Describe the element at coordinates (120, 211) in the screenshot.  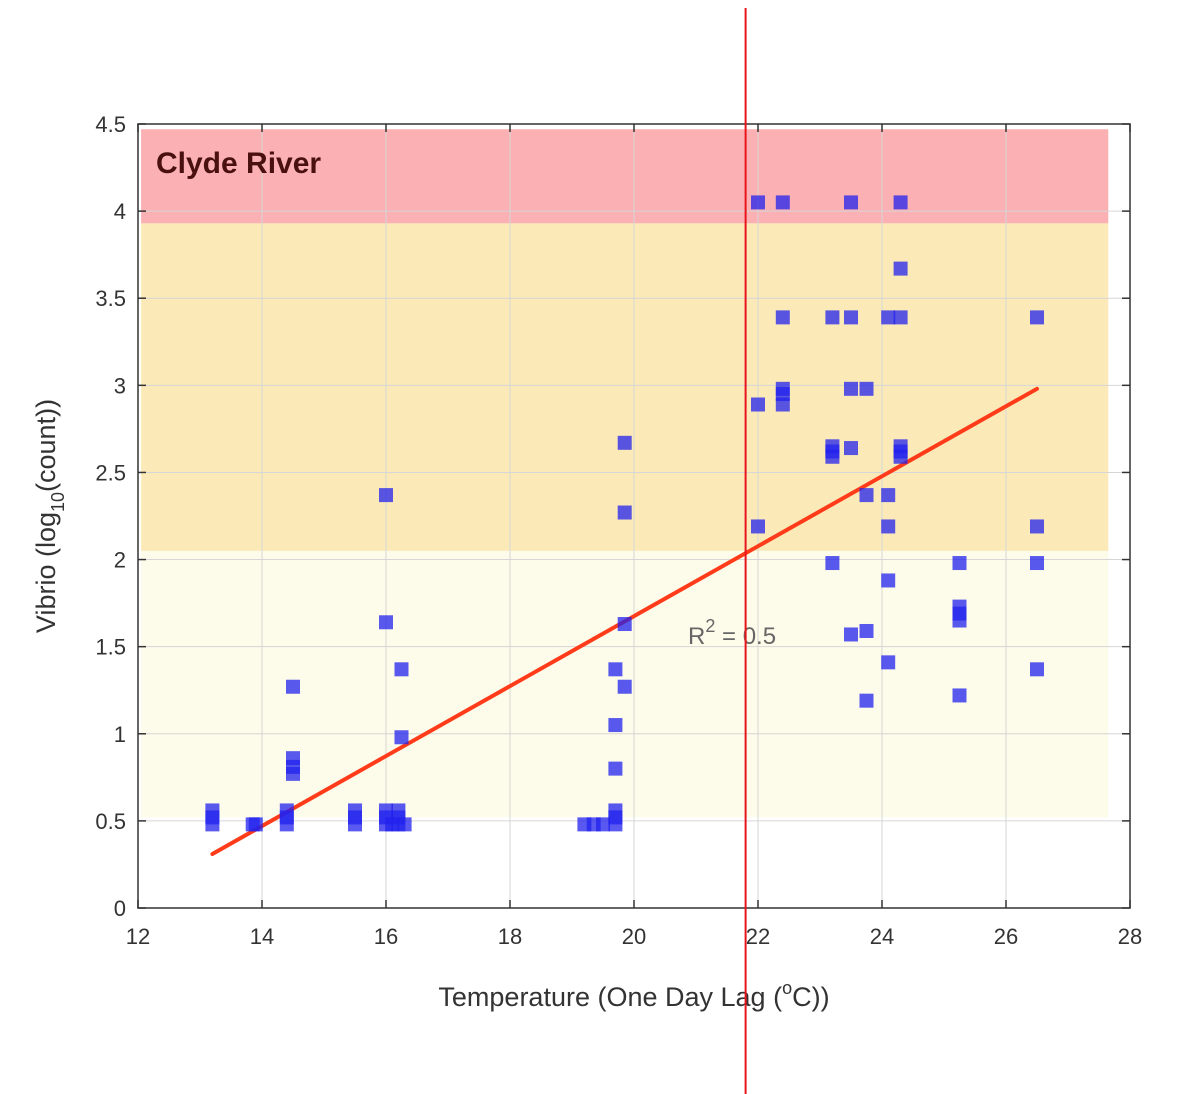
I see `y-tick-label: 4` at that location.